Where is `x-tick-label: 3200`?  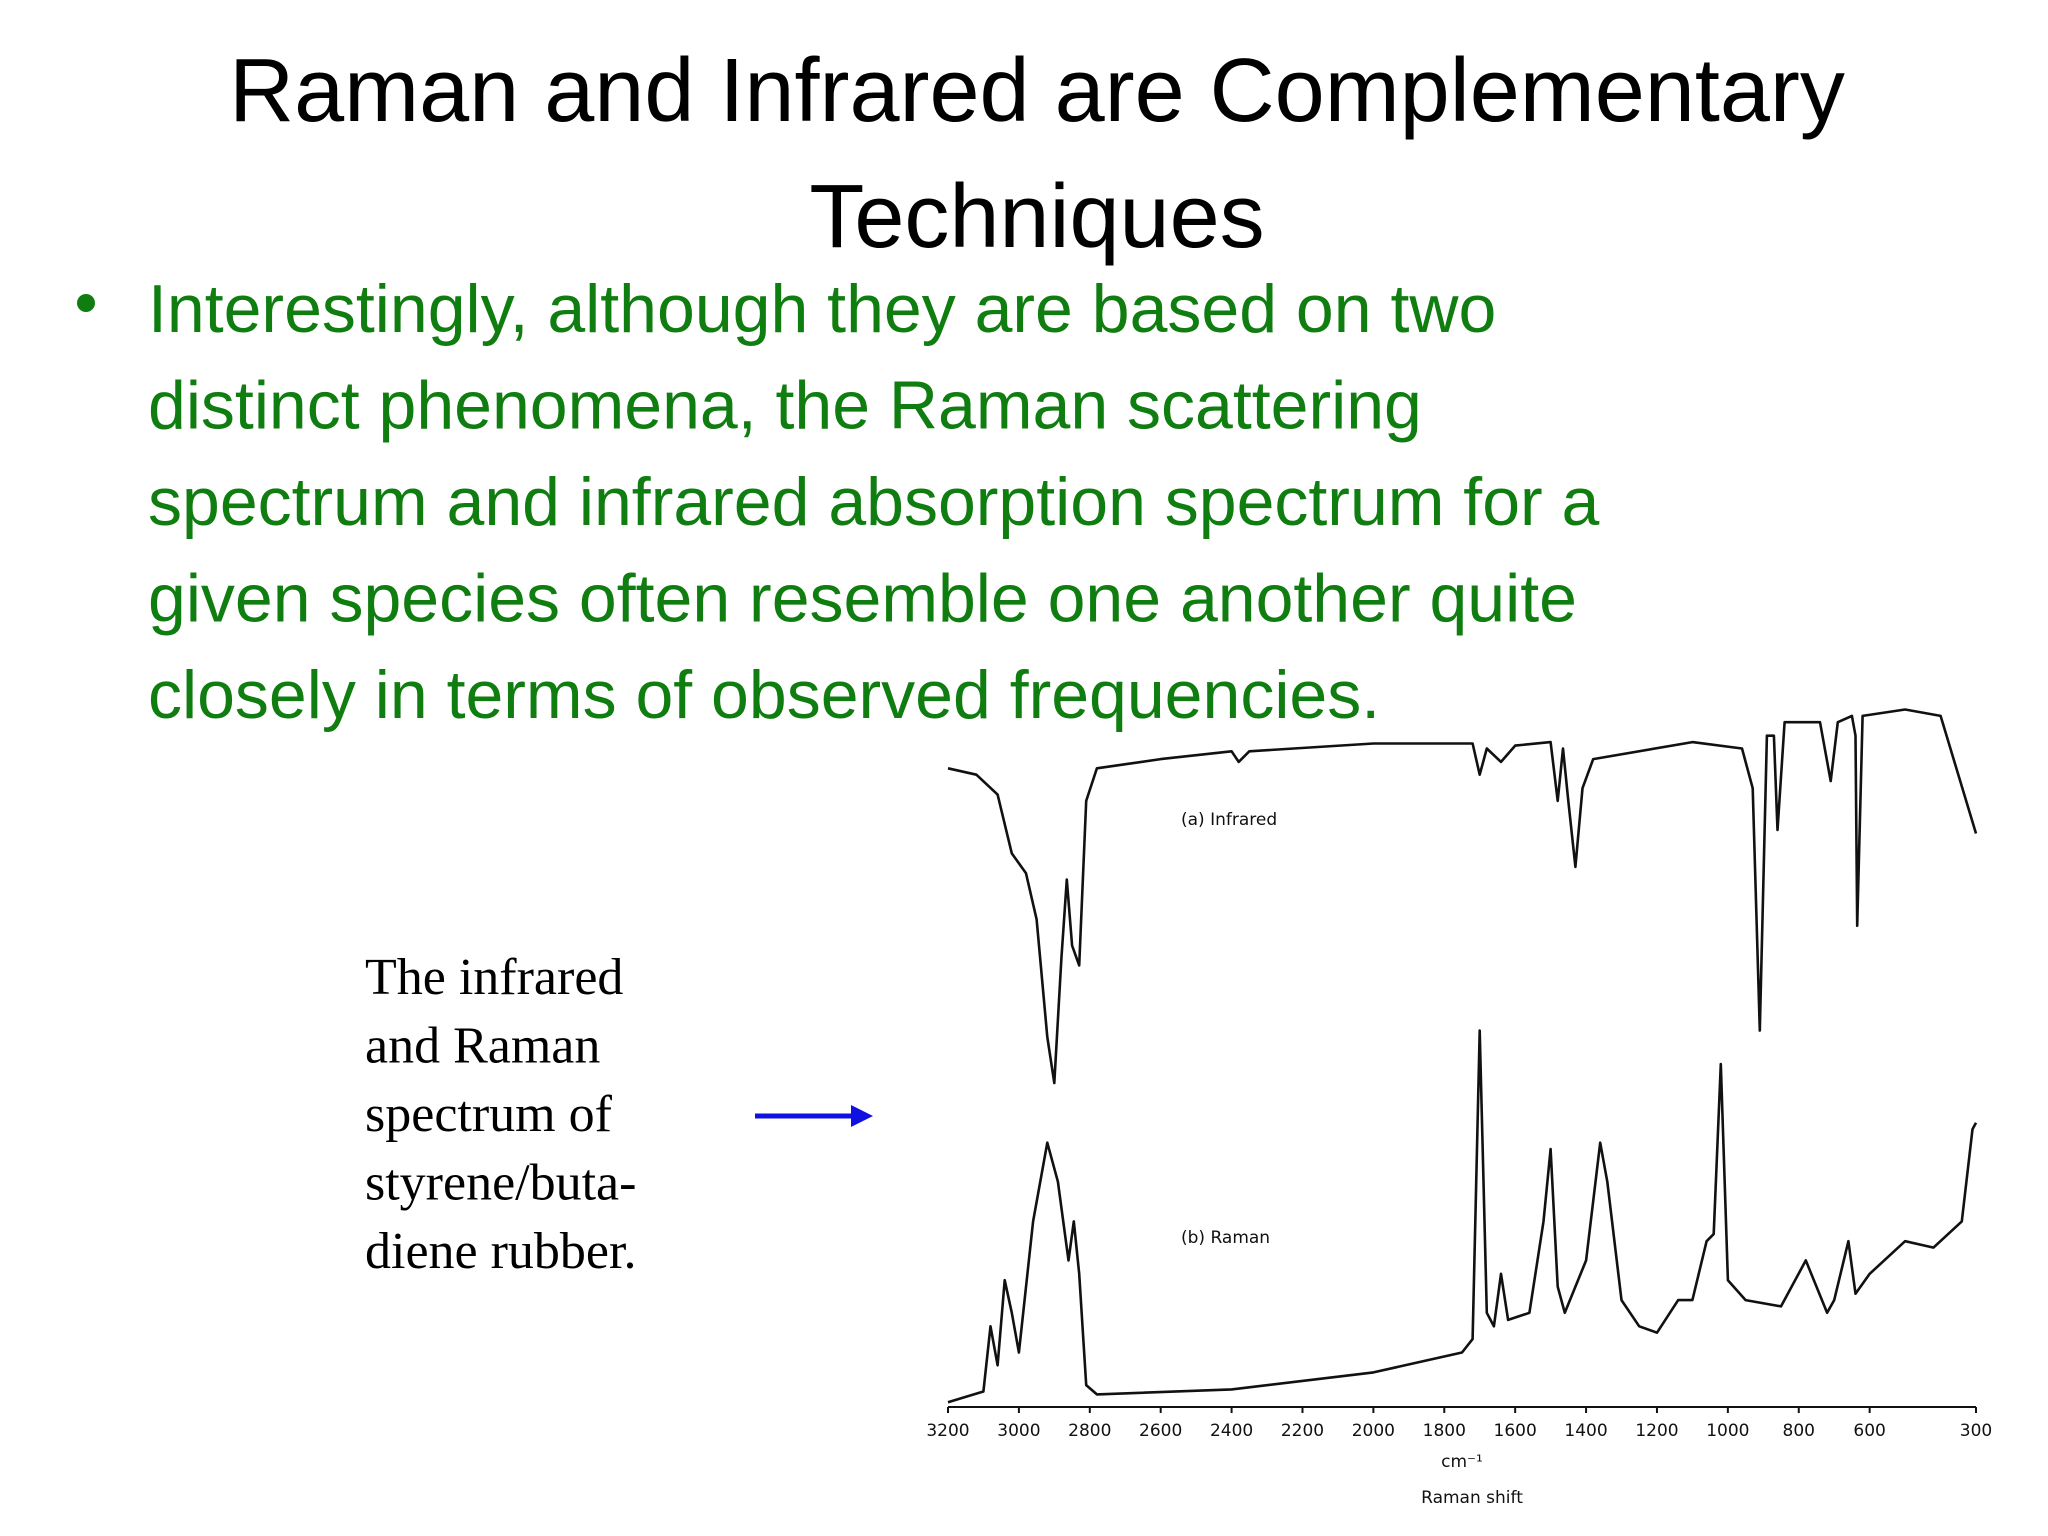
x-tick-label: 3200 is located at coordinates (947, 1431).